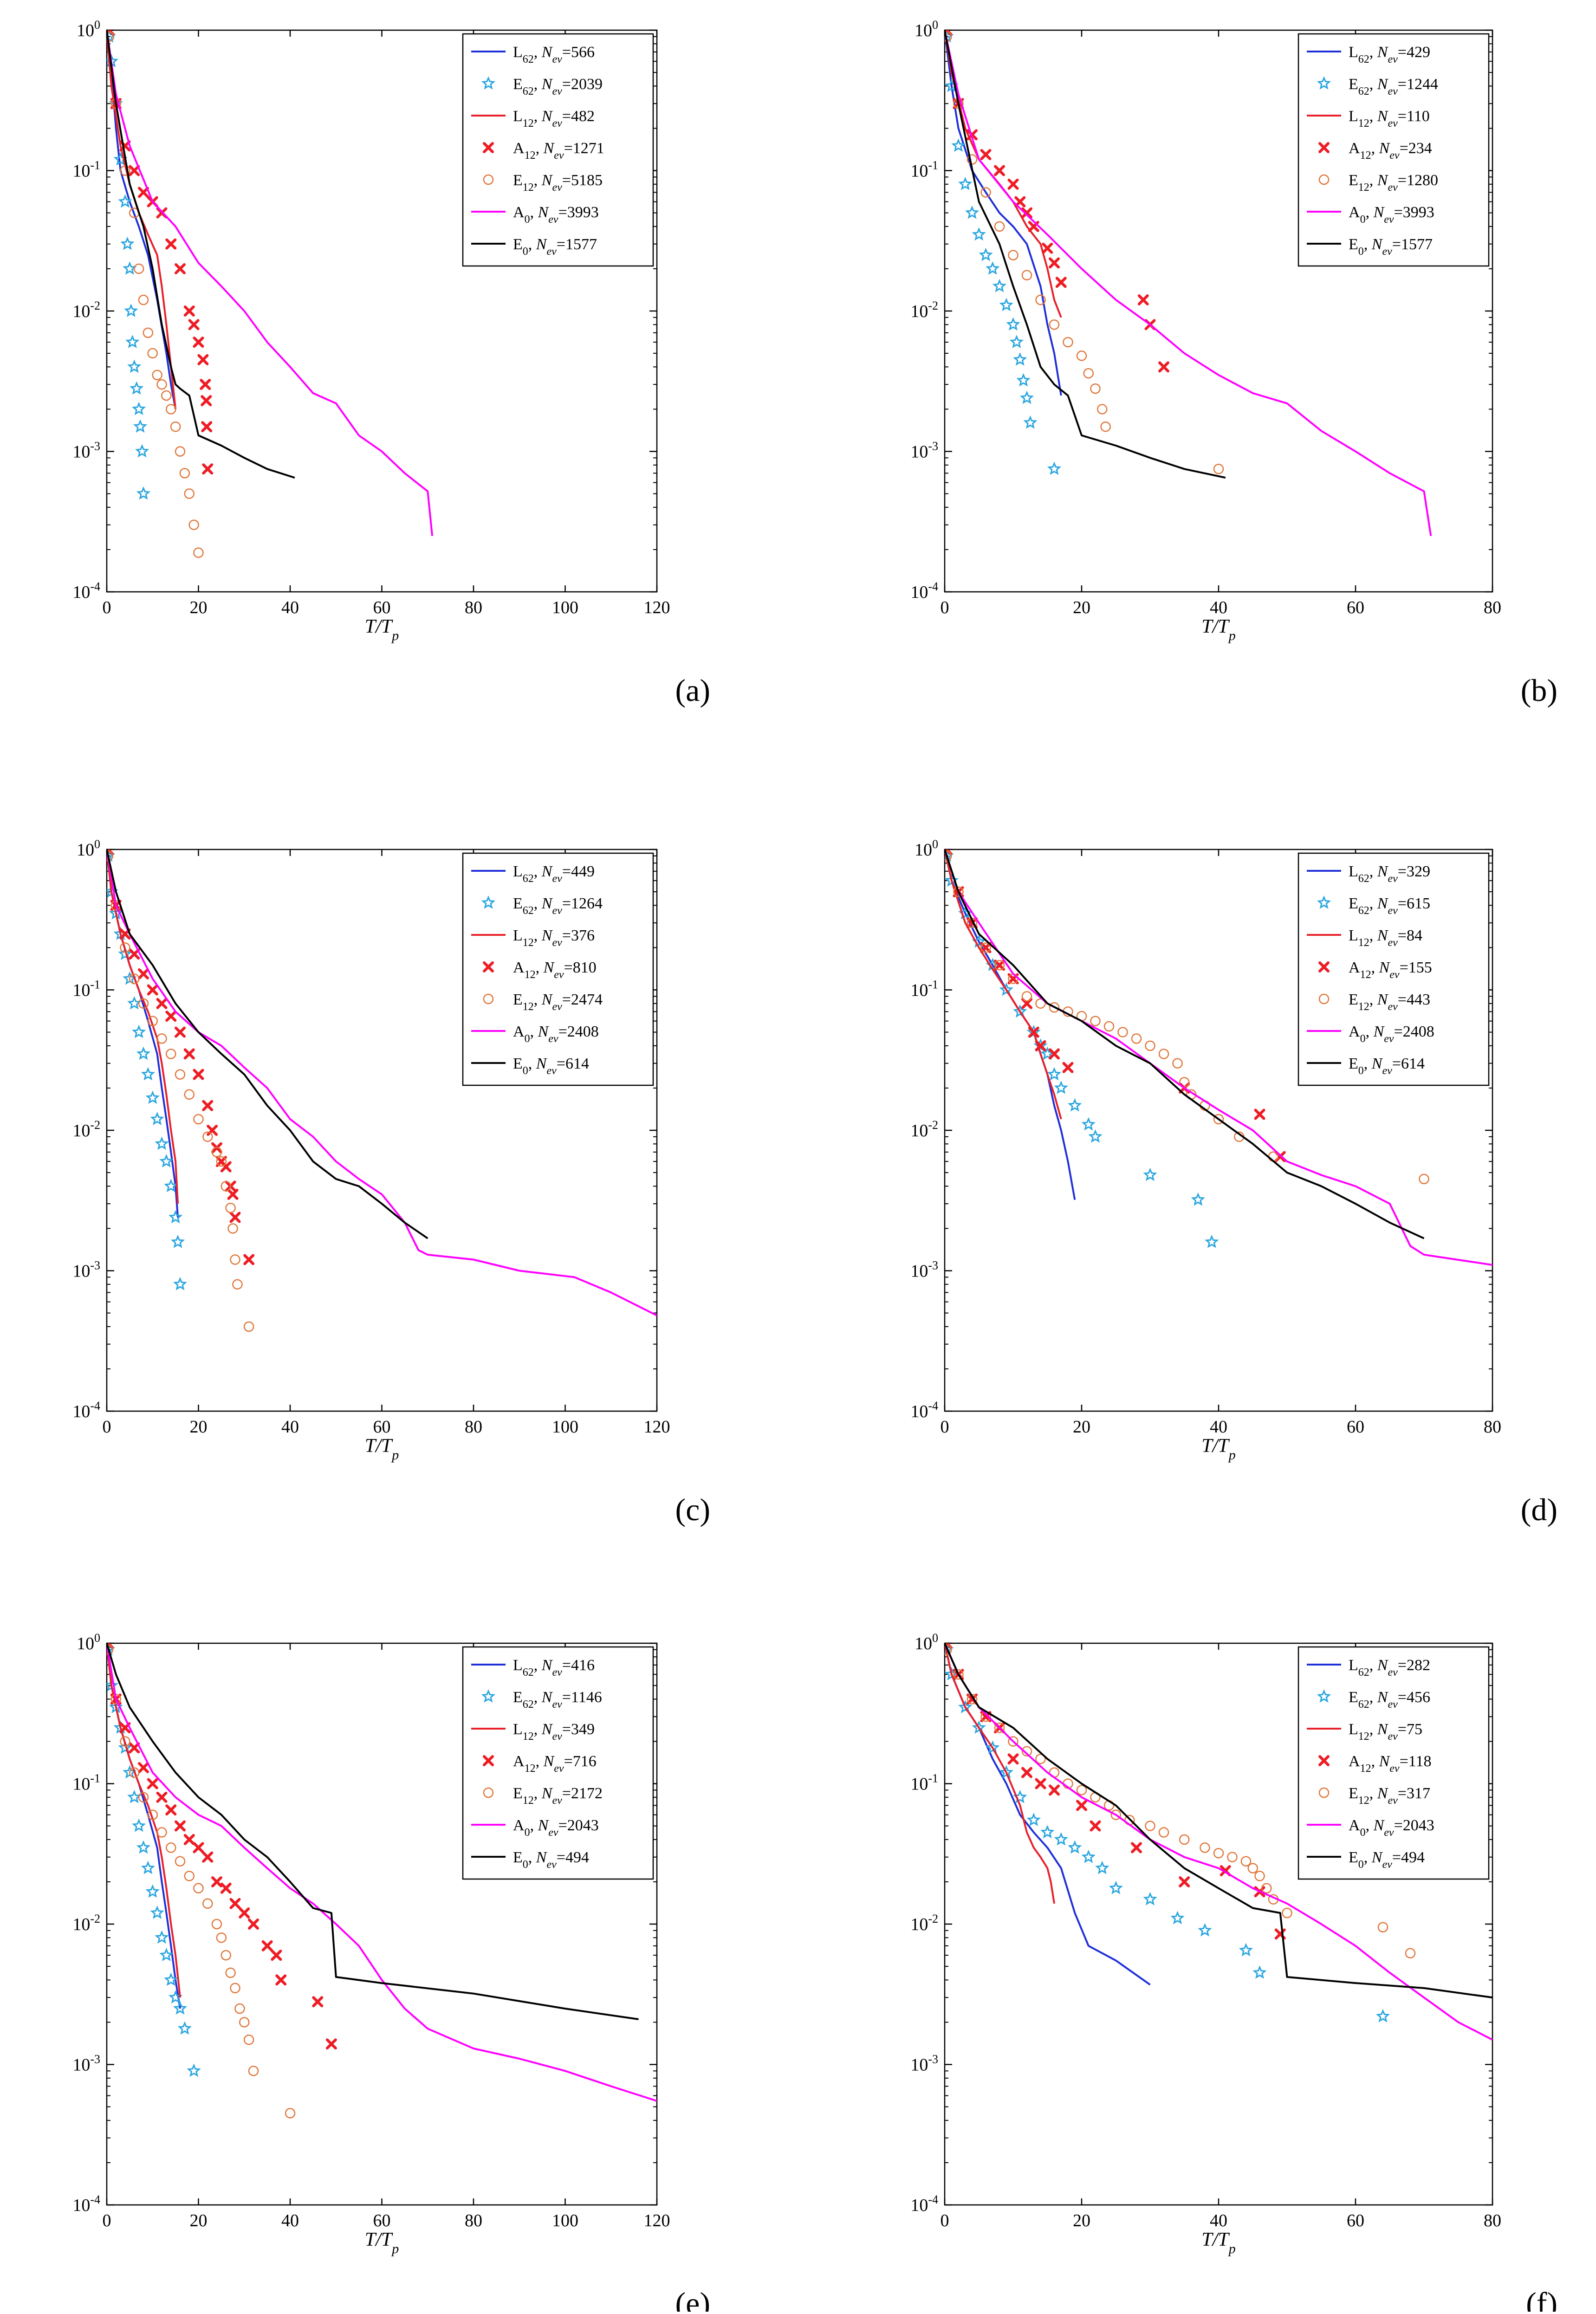 The height and width of the screenshot is (2314, 1596). I want to click on legend-label-subscript: 0, so click(525, 1865).